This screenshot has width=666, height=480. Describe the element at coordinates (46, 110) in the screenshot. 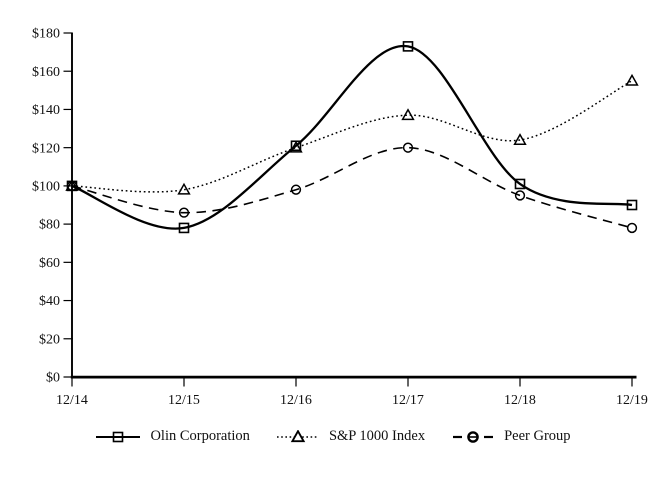

I see `y-axis-tick-label: $140` at that location.